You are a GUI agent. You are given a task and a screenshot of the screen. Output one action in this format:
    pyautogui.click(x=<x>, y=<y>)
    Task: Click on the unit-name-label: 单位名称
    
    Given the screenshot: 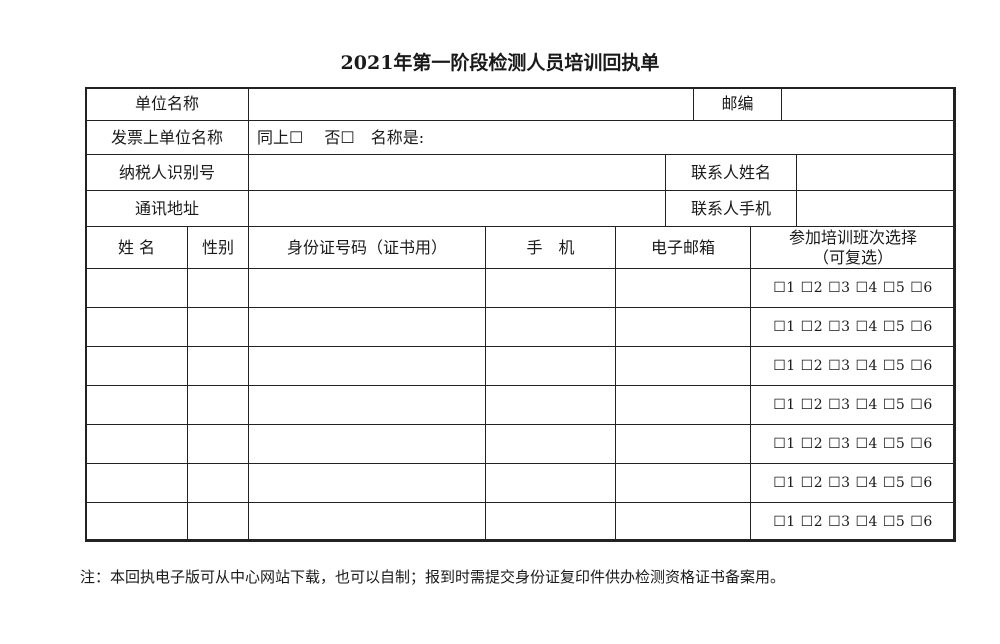 What is the action you would take?
    pyautogui.click(x=167, y=104)
    